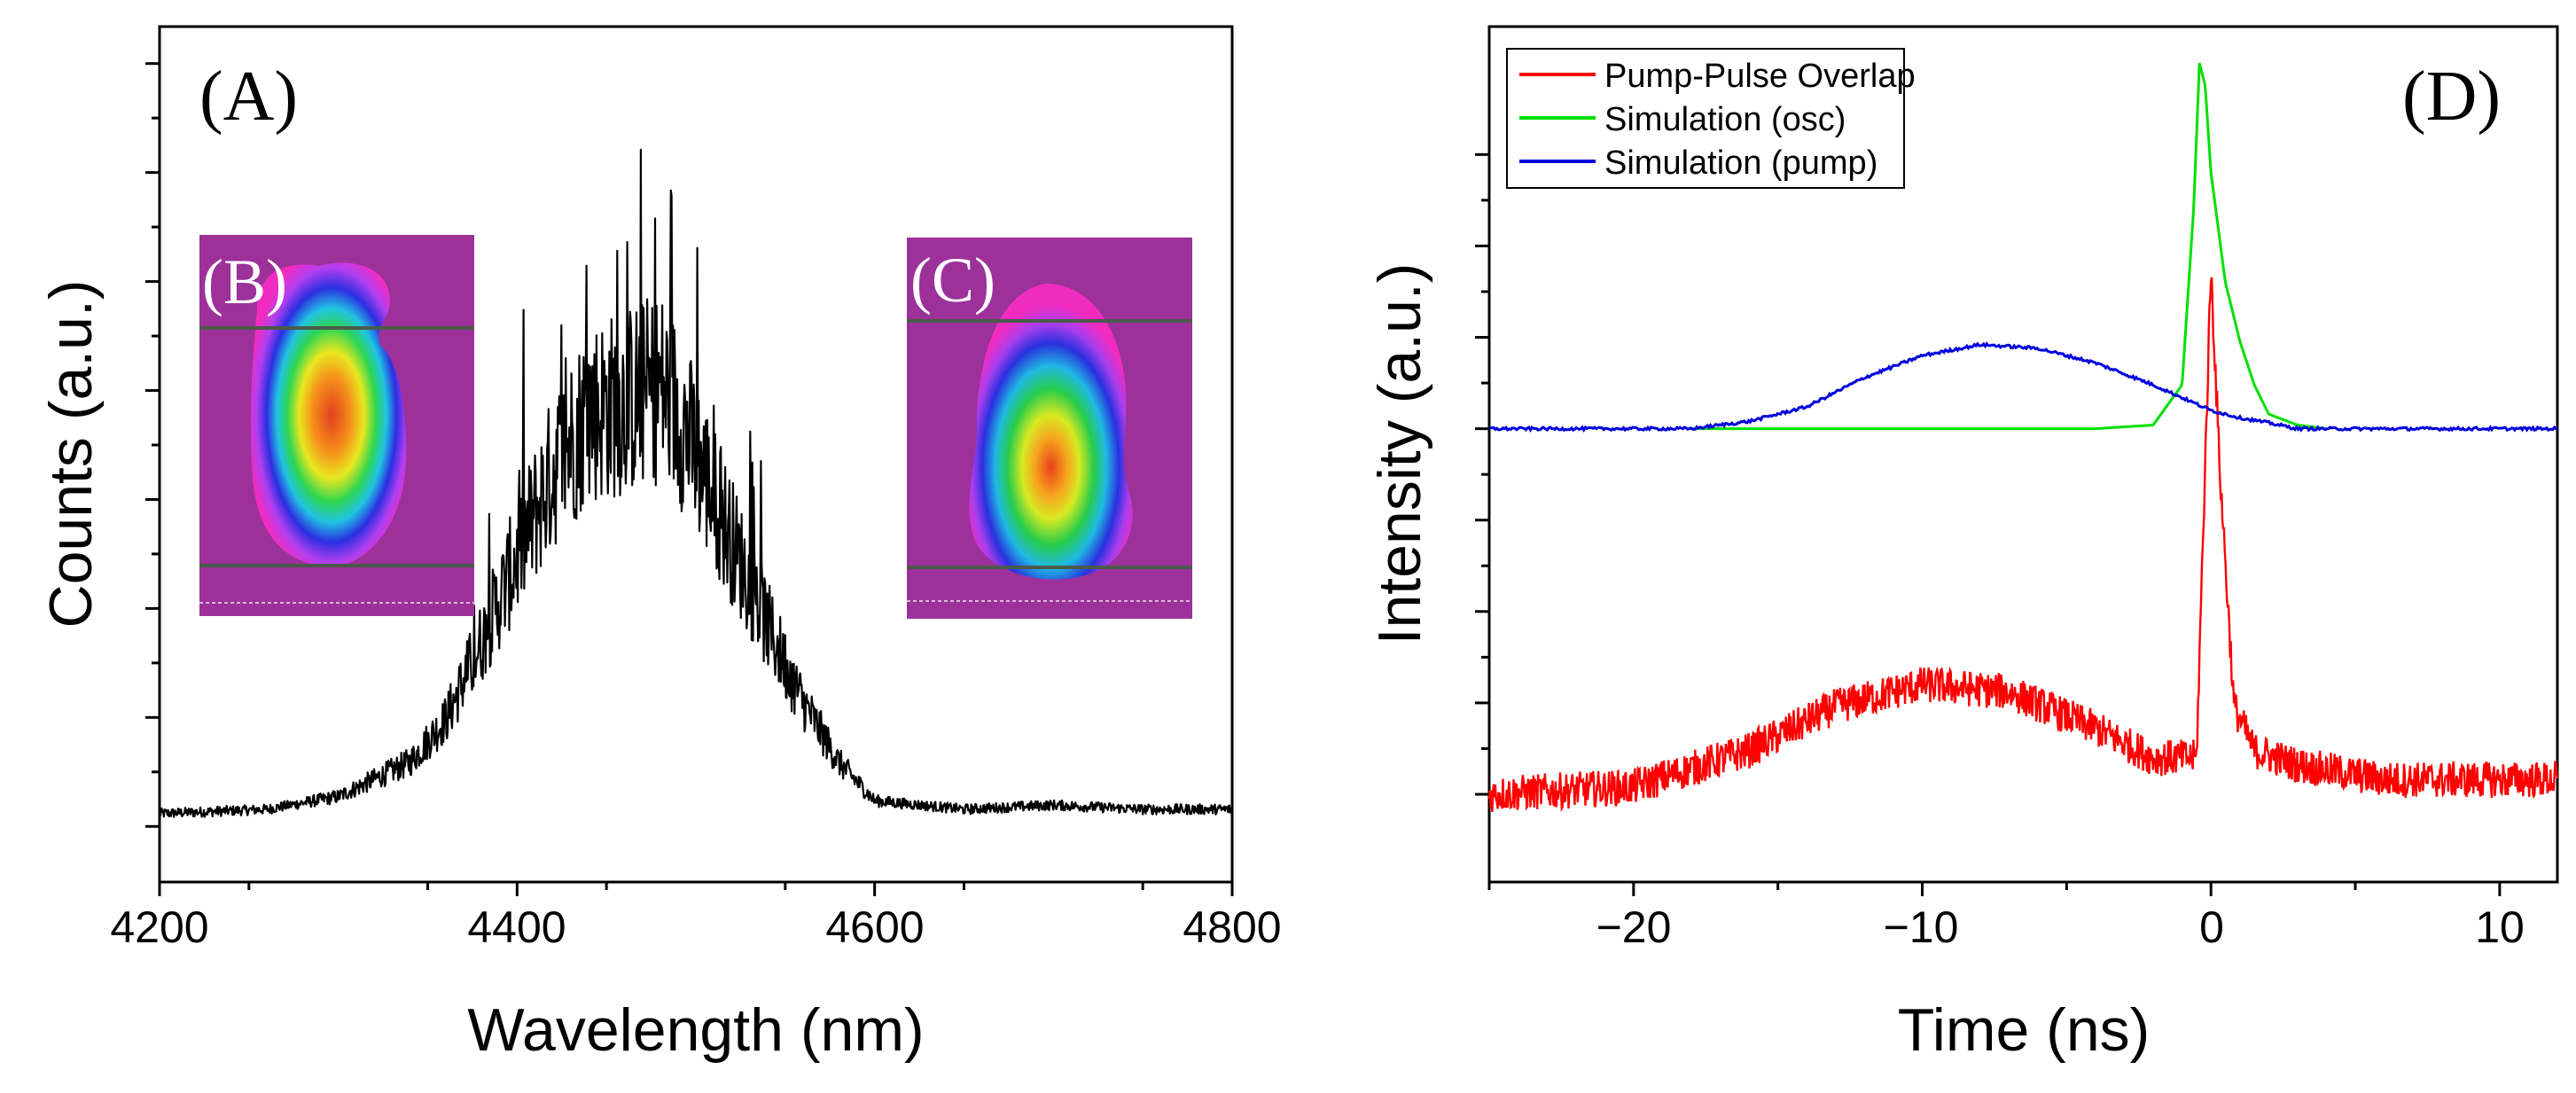 The height and width of the screenshot is (1093, 2576). What do you see at coordinates (1921, 927) in the screenshot?
I see `panel-d-x-tick-minus-10: −10` at bounding box center [1921, 927].